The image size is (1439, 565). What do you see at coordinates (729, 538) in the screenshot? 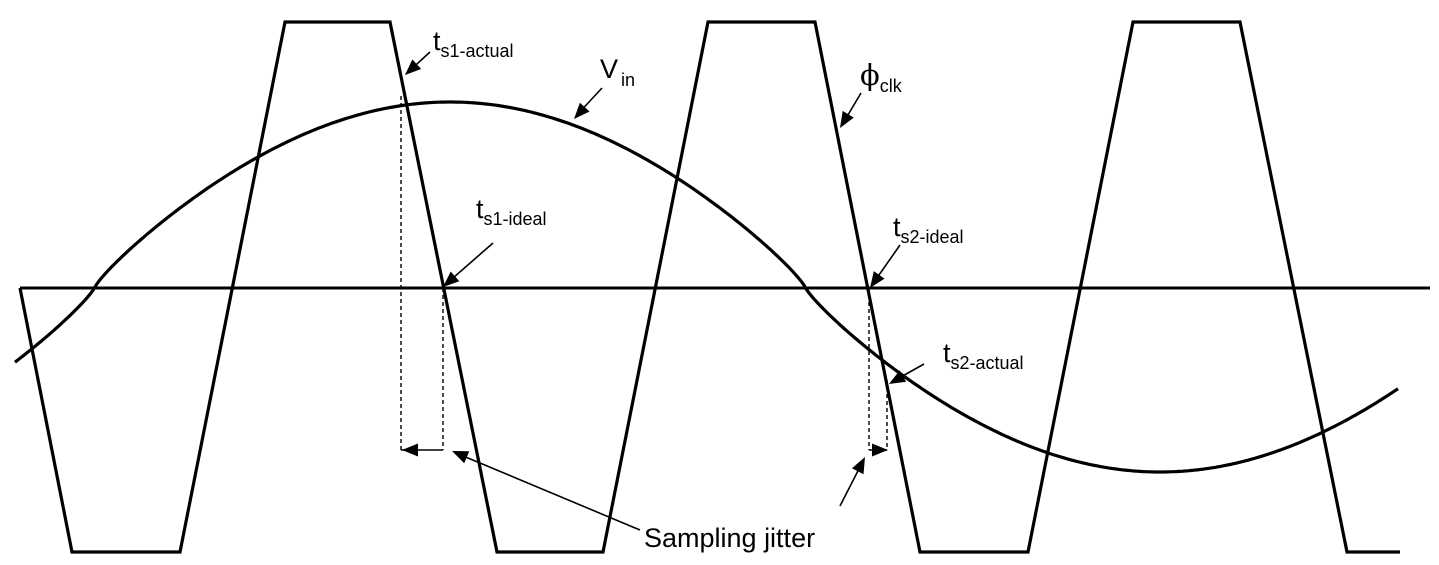
I see `sampling-jitter-label: Sampling jitter` at bounding box center [729, 538].